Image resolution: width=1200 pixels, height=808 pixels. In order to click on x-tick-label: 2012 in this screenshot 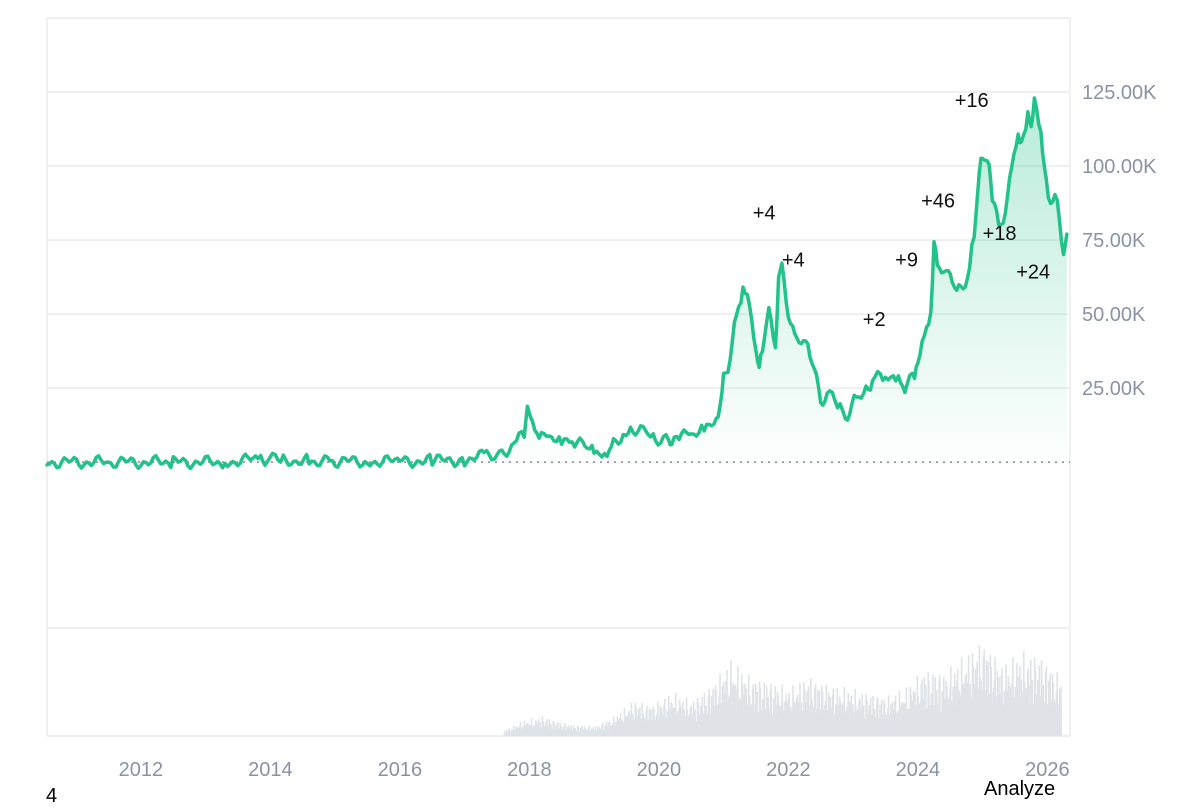, I will do `click(141, 770)`.